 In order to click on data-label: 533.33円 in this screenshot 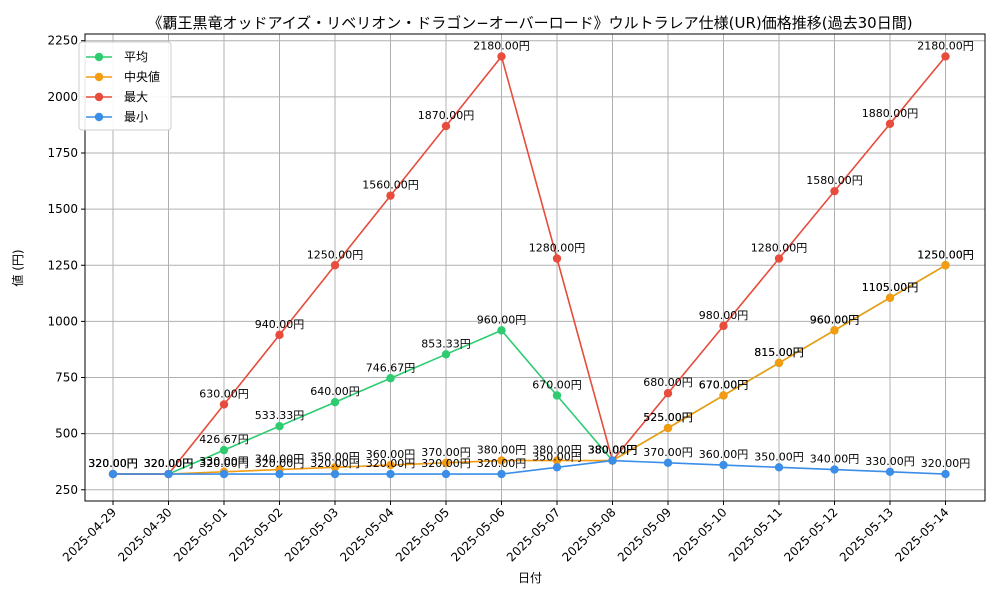, I will do `click(280, 415)`.